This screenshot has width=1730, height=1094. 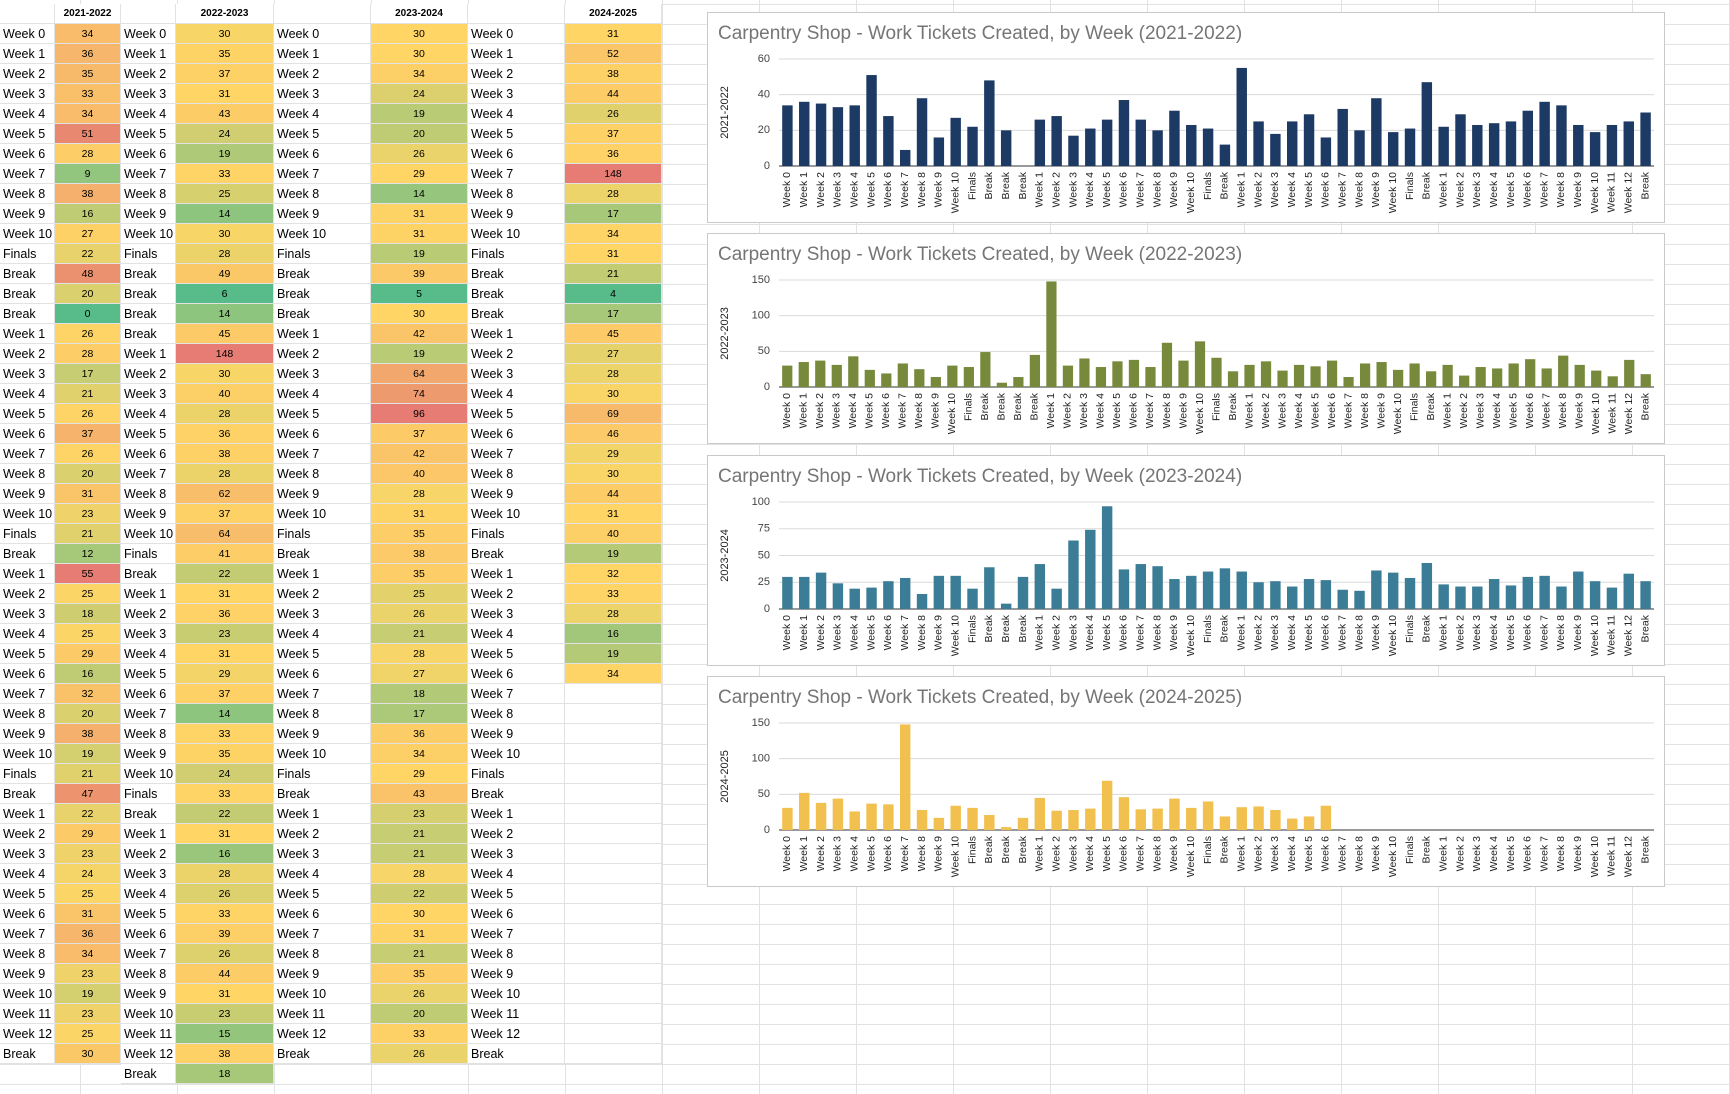 I want to click on y-tick-label: 50, so click(x=764, y=794).